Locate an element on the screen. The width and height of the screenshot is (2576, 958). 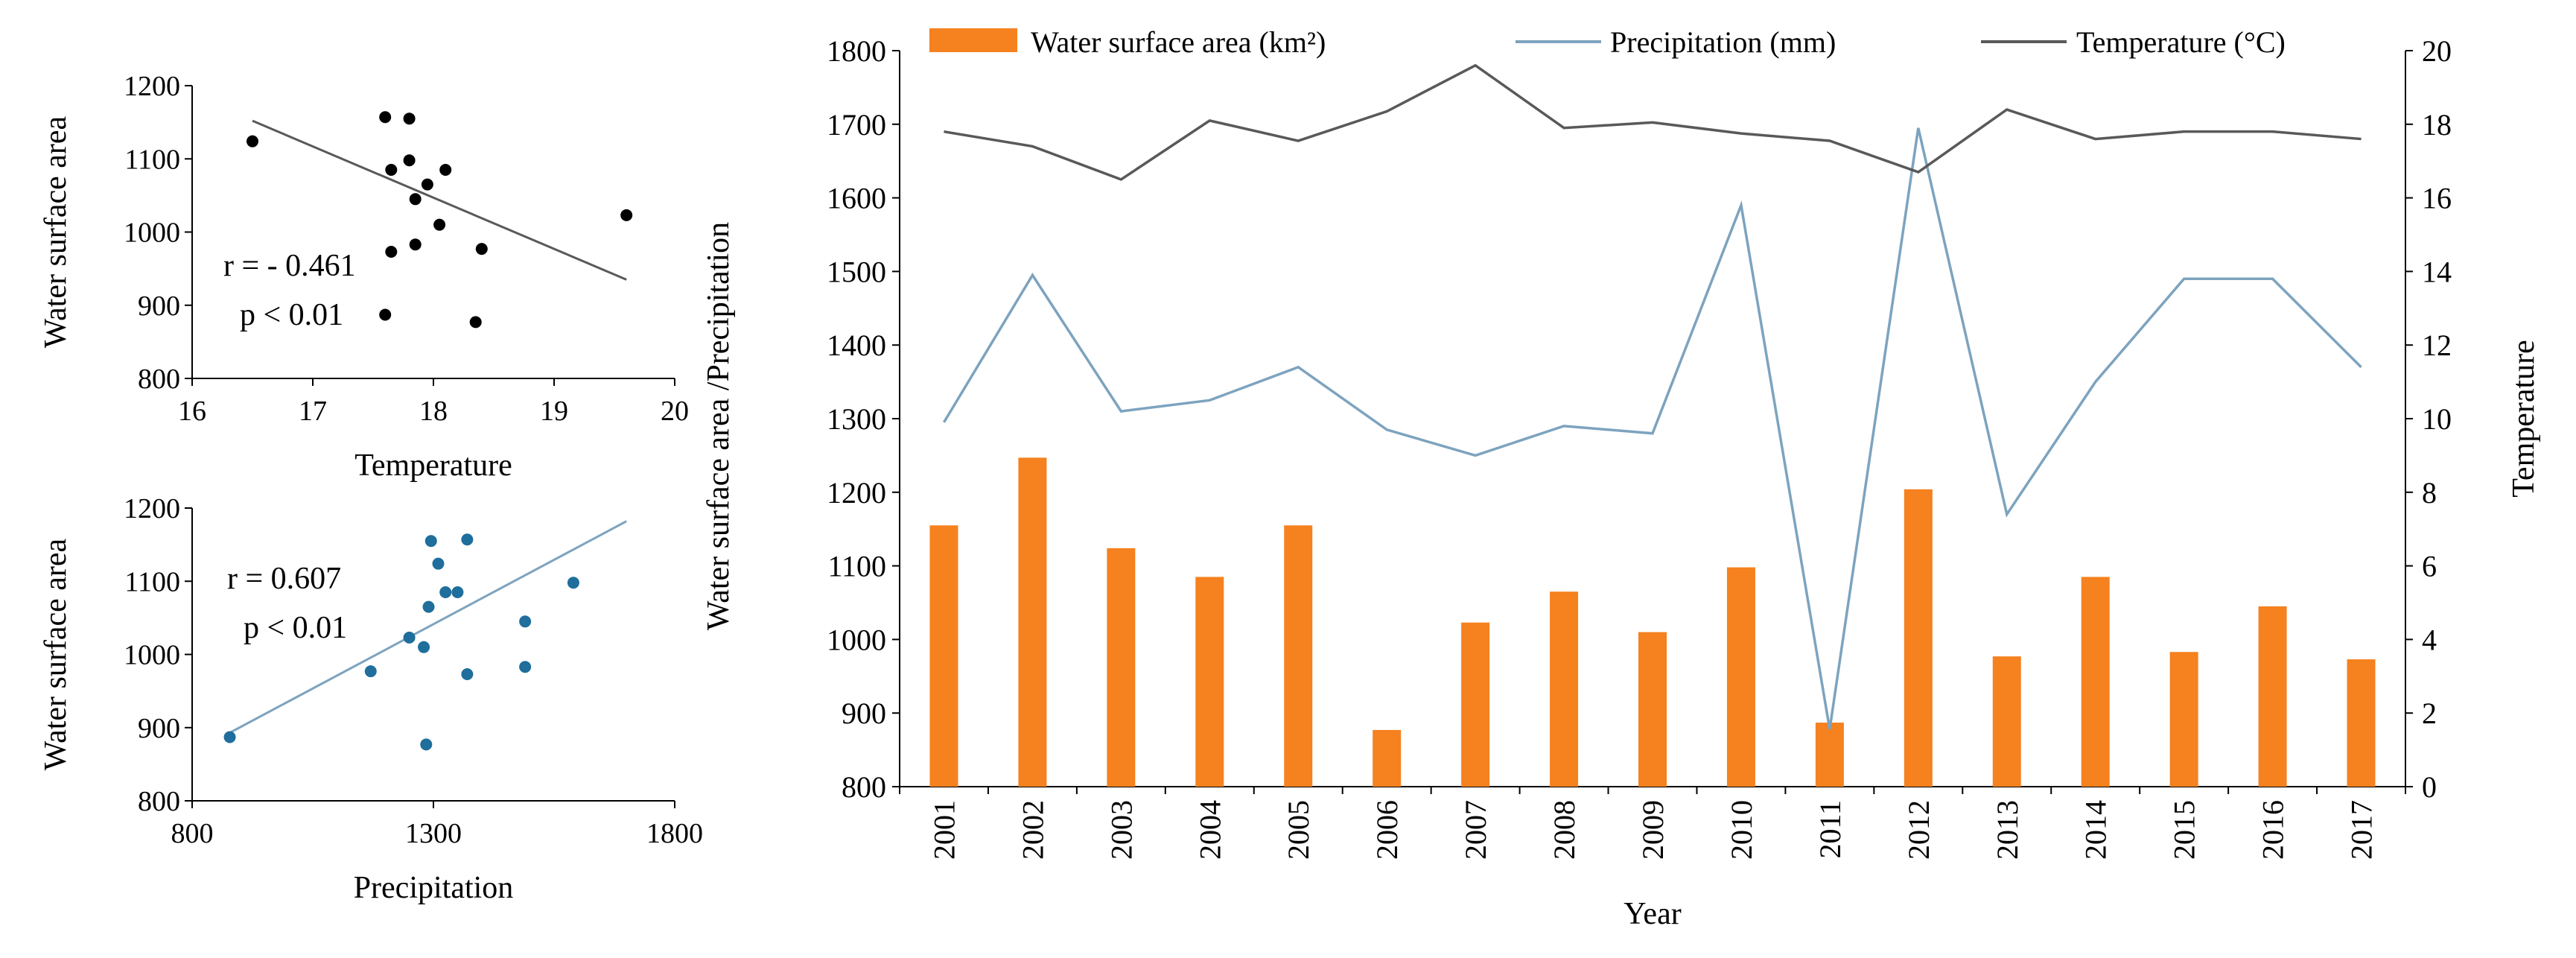
main-left-tick-label: 1500 is located at coordinates (856, 271).